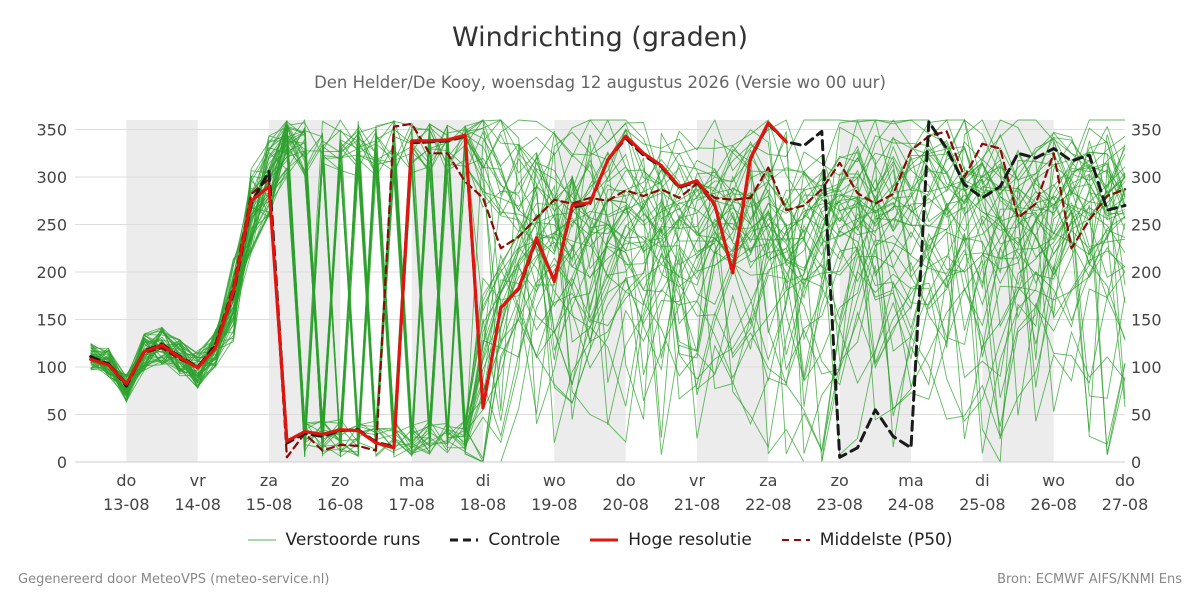  I want to click on x-tick-date: 23-08, so click(839, 504).